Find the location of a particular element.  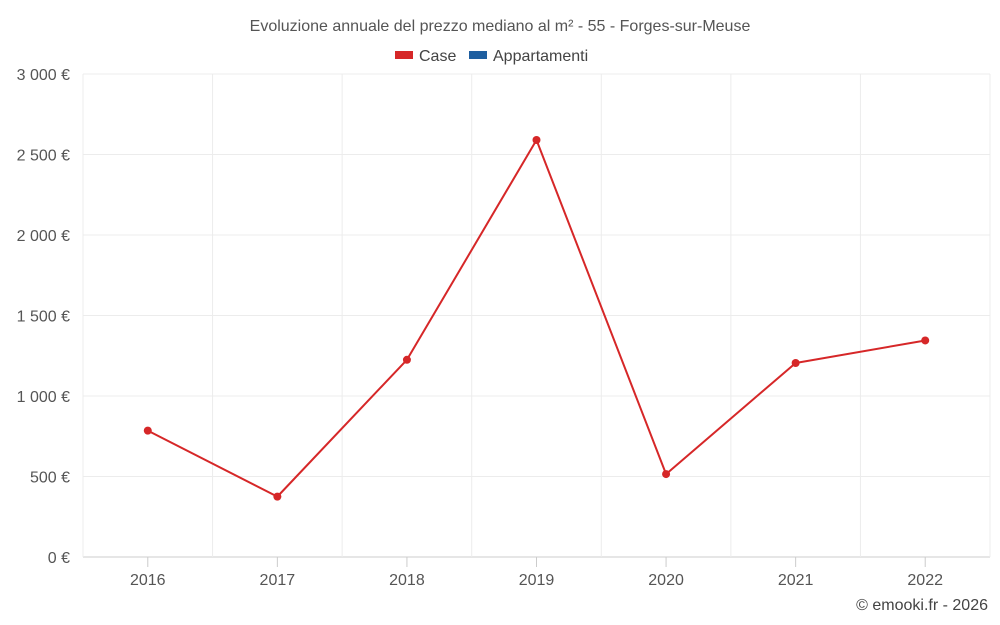

data-point-2019 is located at coordinates (536, 140).